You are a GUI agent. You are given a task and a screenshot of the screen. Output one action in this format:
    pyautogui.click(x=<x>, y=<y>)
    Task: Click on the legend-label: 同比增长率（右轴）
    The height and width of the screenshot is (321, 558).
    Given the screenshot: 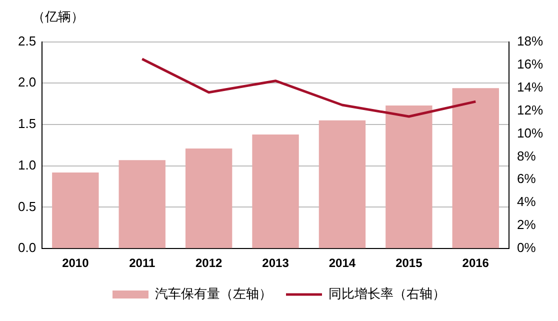 What is the action you would take?
    pyautogui.click(x=387, y=294)
    